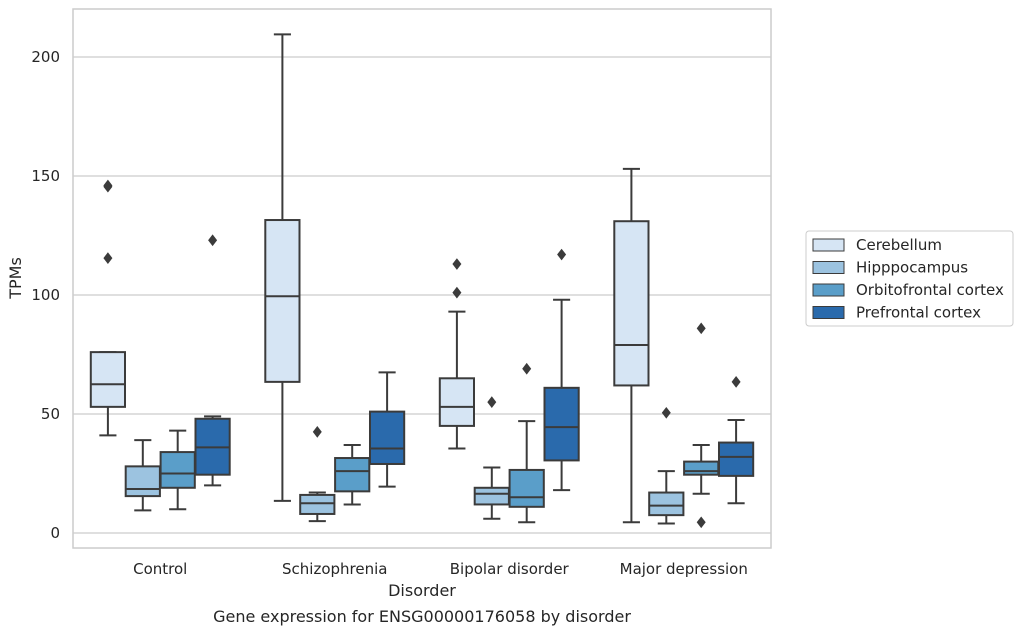 The image size is (1023, 634). What do you see at coordinates (422, 590) in the screenshot?
I see `x-axis-label: Disorder` at bounding box center [422, 590].